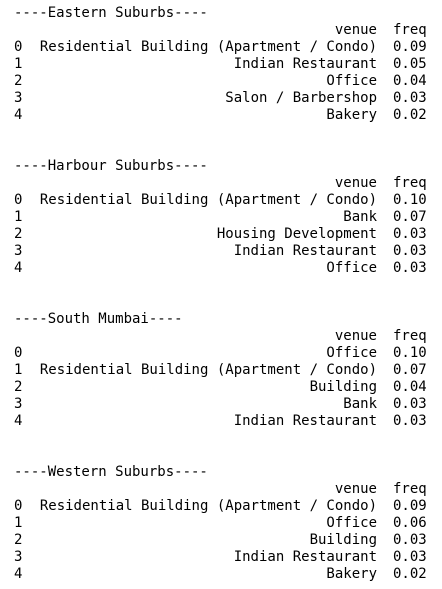 This screenshot has height=589, width=442. I want to click on row-freq: 0.06, so click(410, 523).